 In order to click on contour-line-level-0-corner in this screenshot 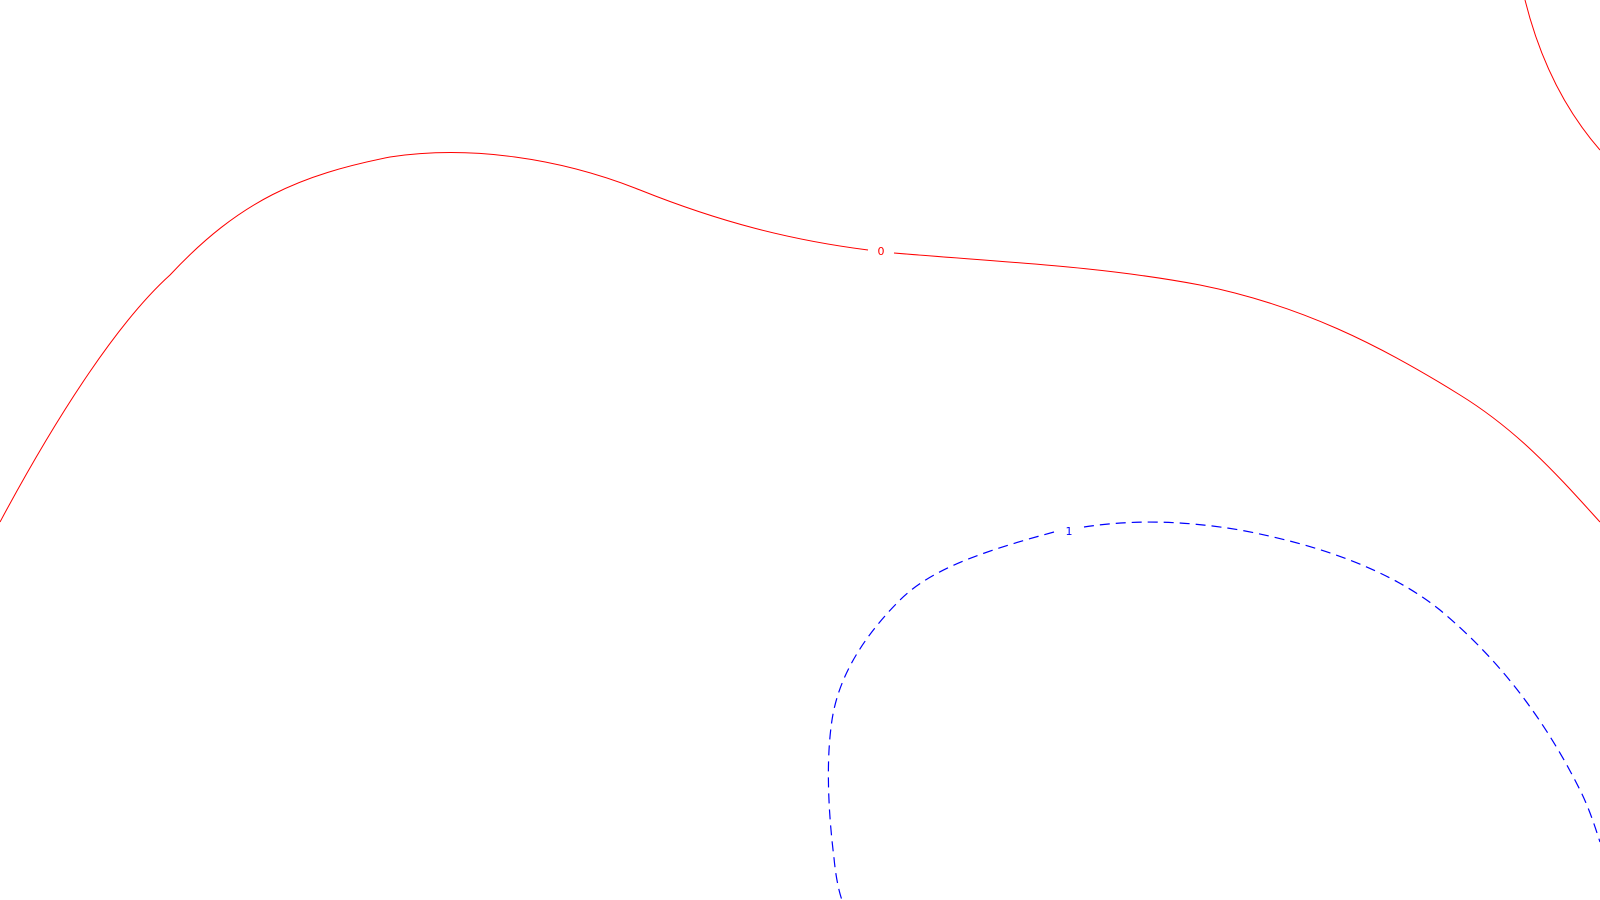, I will do `click(1562, 75)`.